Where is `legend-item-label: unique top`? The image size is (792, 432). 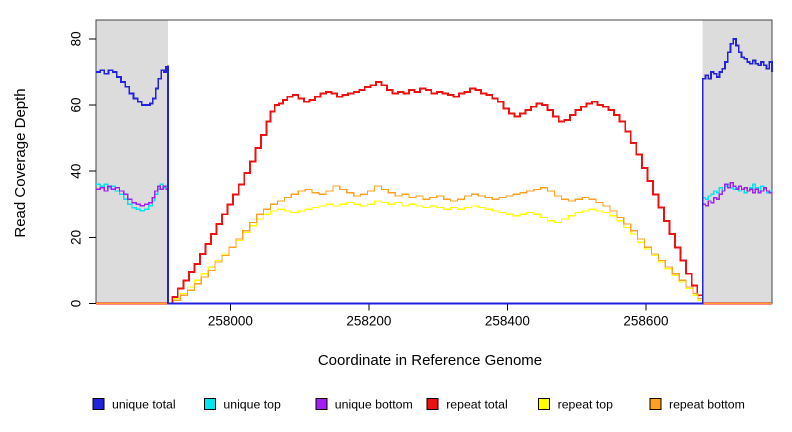 legend-item-label: unique top is located at coordinates (252, 405).